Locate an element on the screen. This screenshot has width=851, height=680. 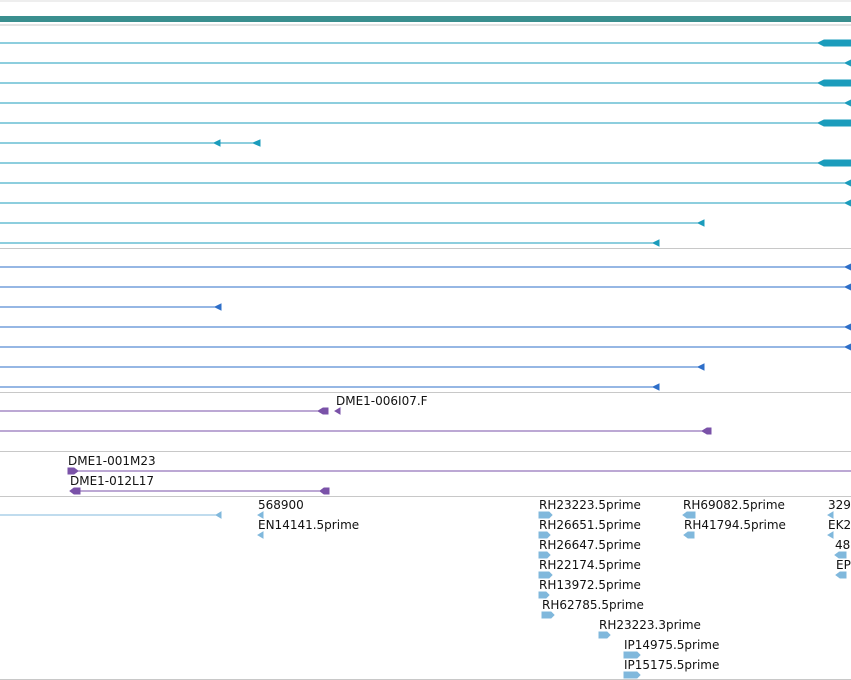
est-label: EK2 is located at coordinates (839, 525).